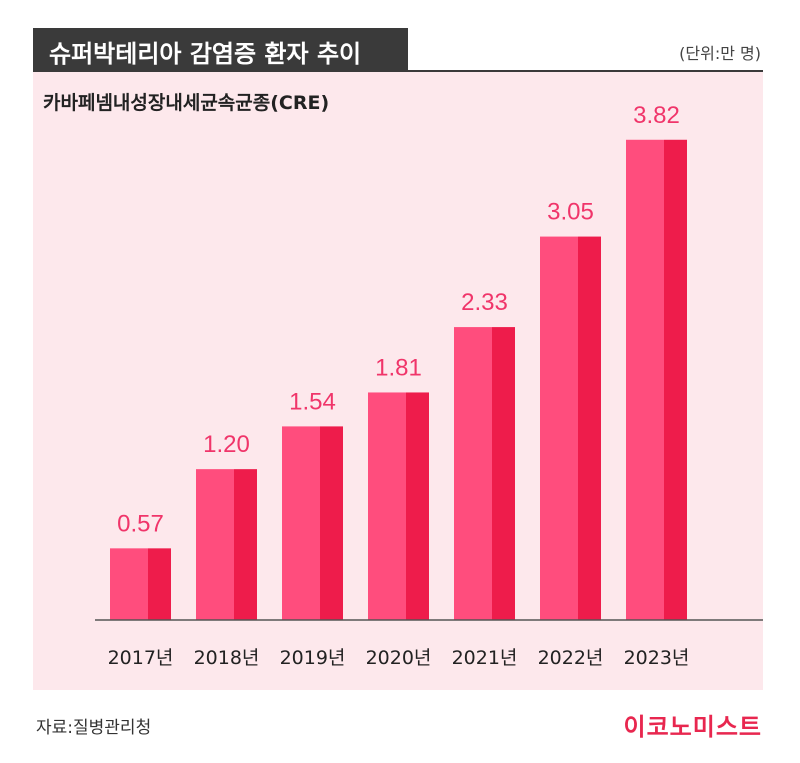  What do you see at coordinates (570, 212) in the screenshot?
I see `value-label-5: 3.05` at bounding box center [570, 212].